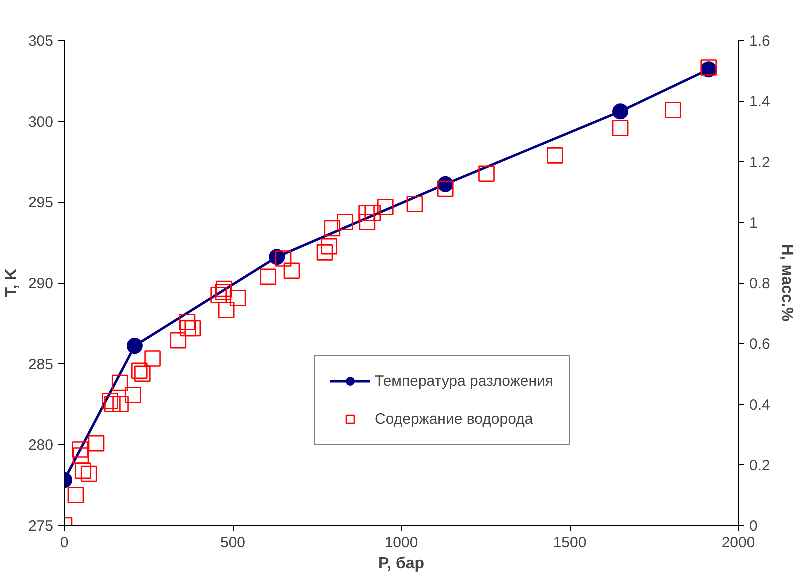 This screenshot has height=575, width=798. I want to click on y-axis-title: T, K, so click(11, 283).